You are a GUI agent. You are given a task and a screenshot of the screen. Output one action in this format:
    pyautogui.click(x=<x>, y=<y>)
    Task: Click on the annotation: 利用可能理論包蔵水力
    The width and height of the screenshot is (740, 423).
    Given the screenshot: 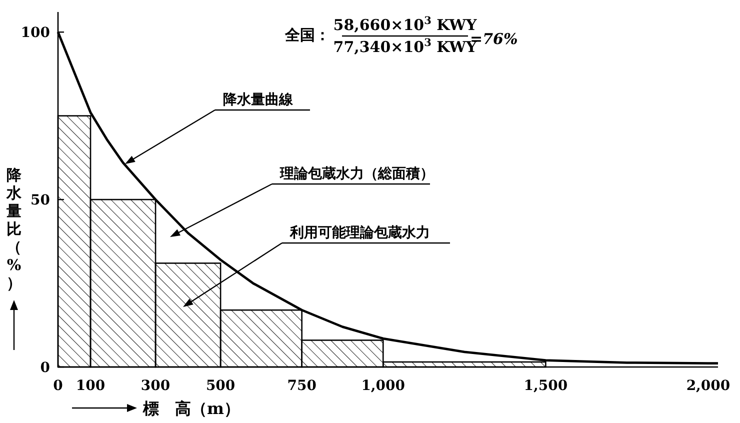 What is the action you would take?
    pyautogui.click(x=359, y=232)
    